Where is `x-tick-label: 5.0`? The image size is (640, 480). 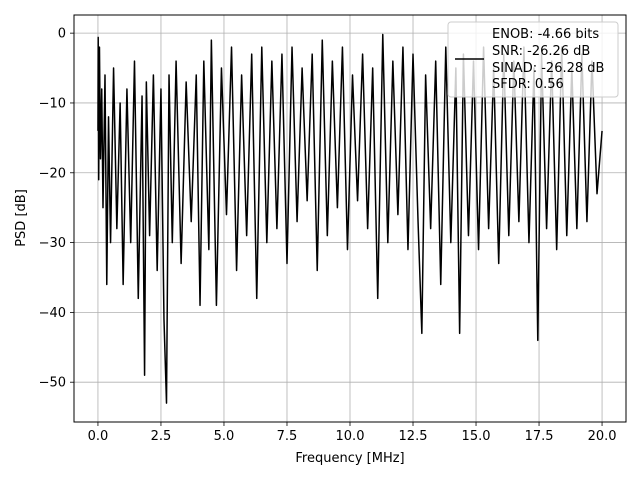
x-tick-label: 5.0 is located at coordinates (224, 436).